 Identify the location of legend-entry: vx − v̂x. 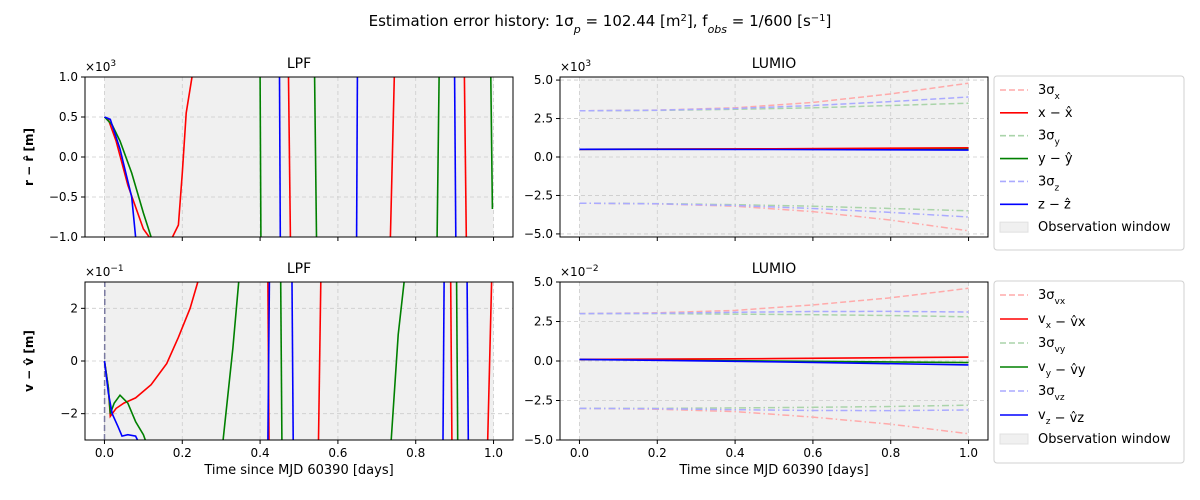
(1043, 321).